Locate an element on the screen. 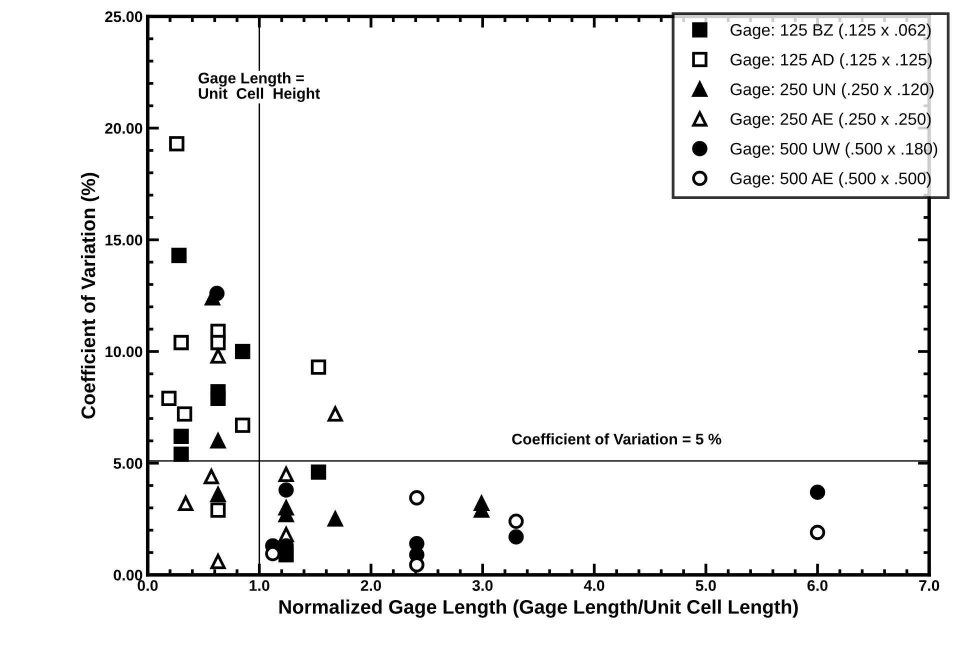  y-tick-label: 25.00 is located at coordinates (123, 16).